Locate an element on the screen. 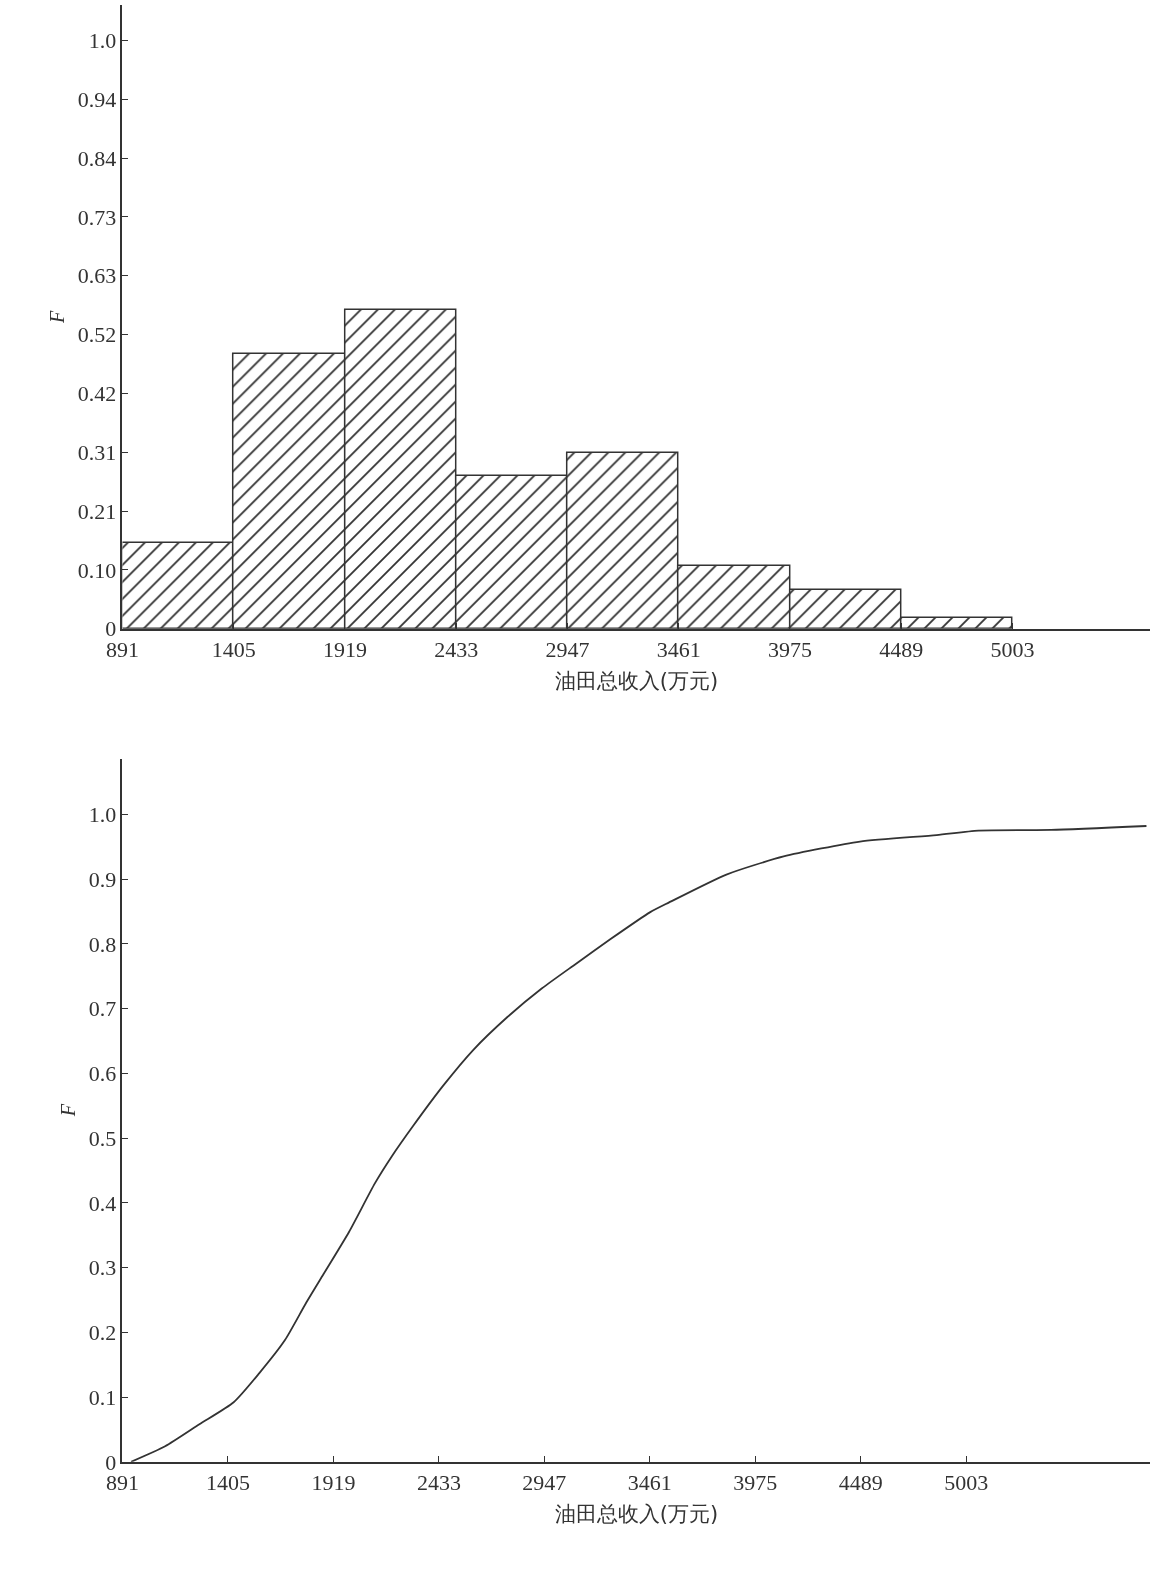 The image size is (1174, 1574). y-tick-label: 0.8 is located at coordinates (102, 944).